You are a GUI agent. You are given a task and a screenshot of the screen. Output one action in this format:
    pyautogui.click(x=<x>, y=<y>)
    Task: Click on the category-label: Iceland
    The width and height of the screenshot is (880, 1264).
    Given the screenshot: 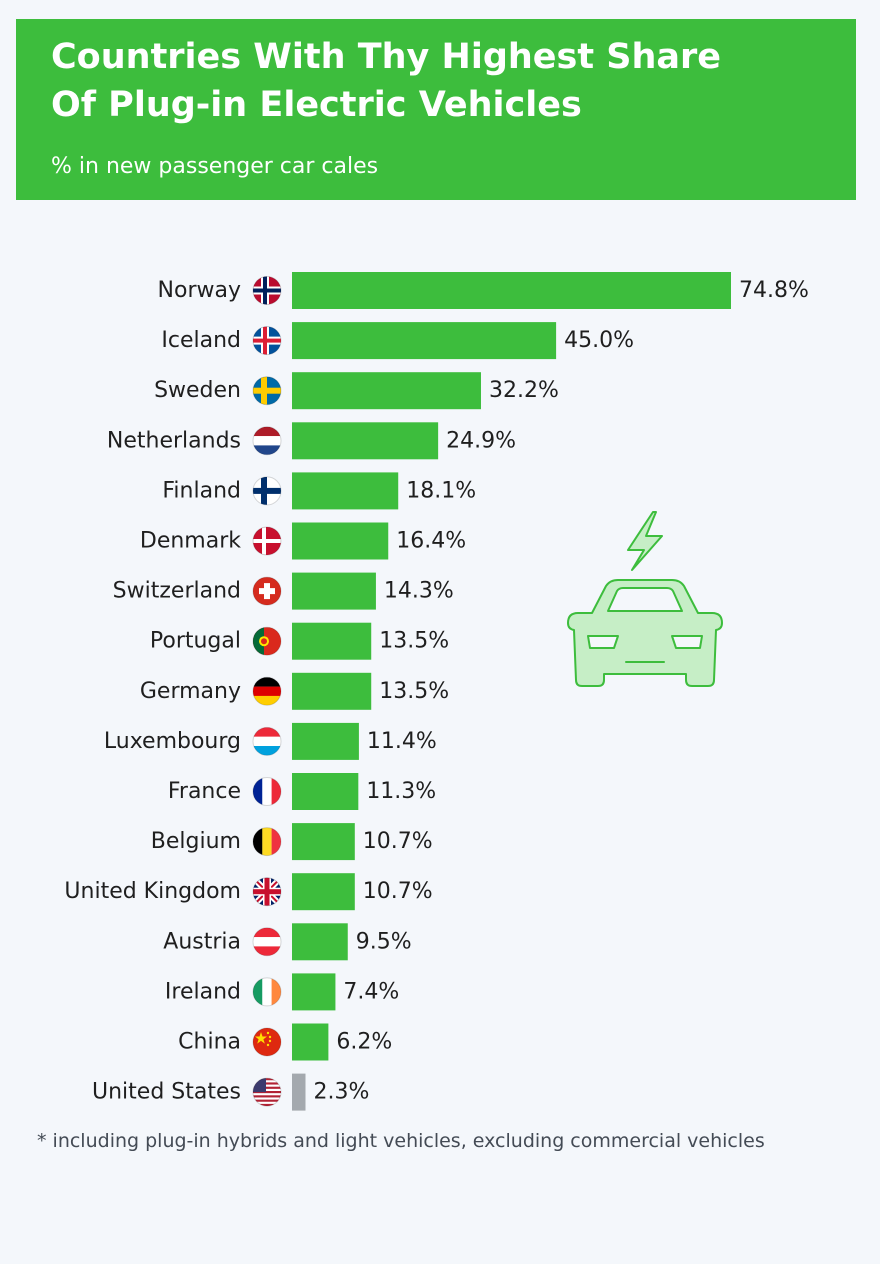 What is the action you would take?
    pyautogui.click(x=201, y=340)
    